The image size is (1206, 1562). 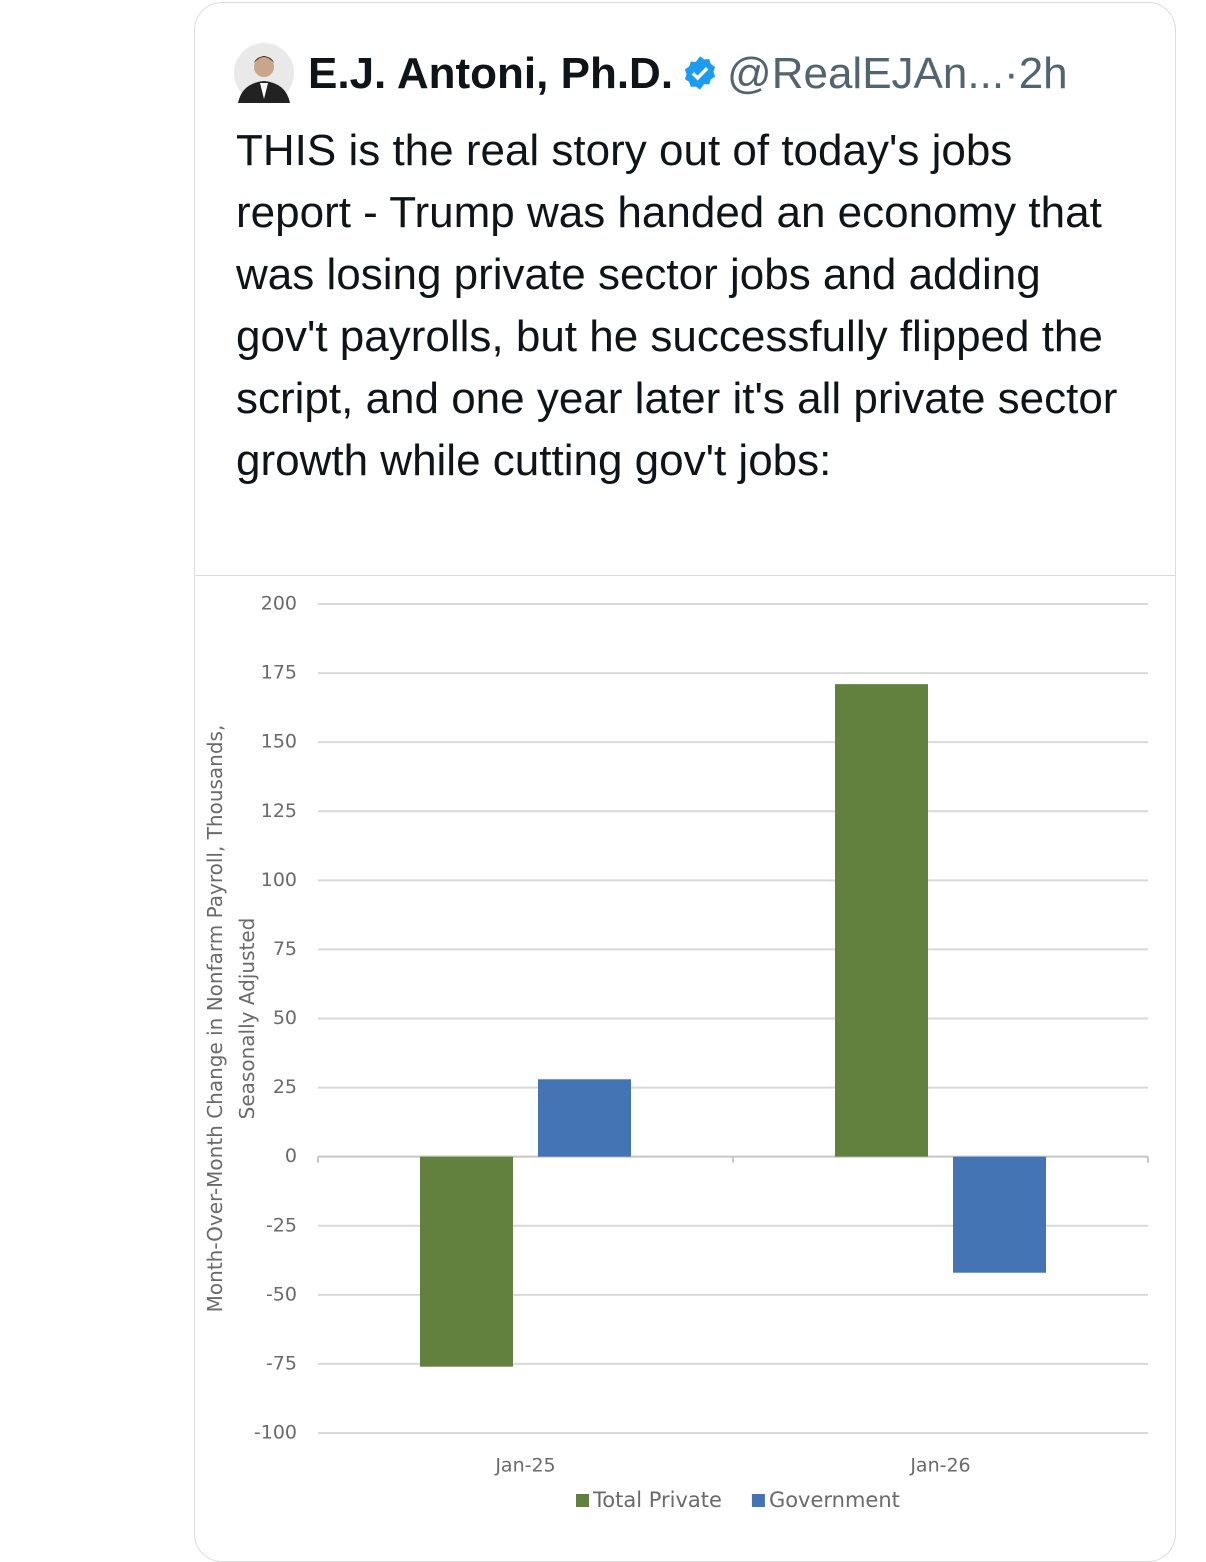 What do you see at coordinates (491, 73) in the screenshot?
I see `author-name: E.J. Antoni, Ph.D.` at bounding box center [491, 73].